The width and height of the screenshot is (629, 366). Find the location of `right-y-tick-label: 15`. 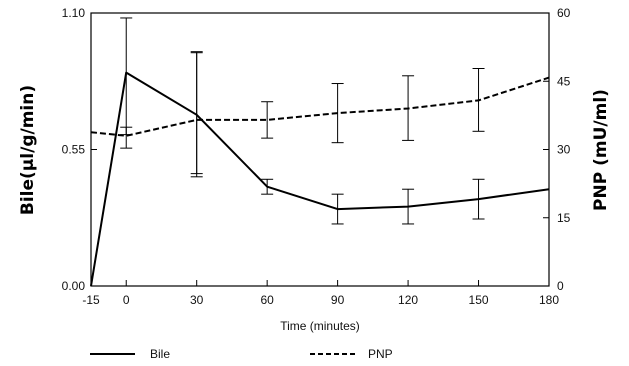

right-y-tick-label: 15 is located at coordinates (564, 218).